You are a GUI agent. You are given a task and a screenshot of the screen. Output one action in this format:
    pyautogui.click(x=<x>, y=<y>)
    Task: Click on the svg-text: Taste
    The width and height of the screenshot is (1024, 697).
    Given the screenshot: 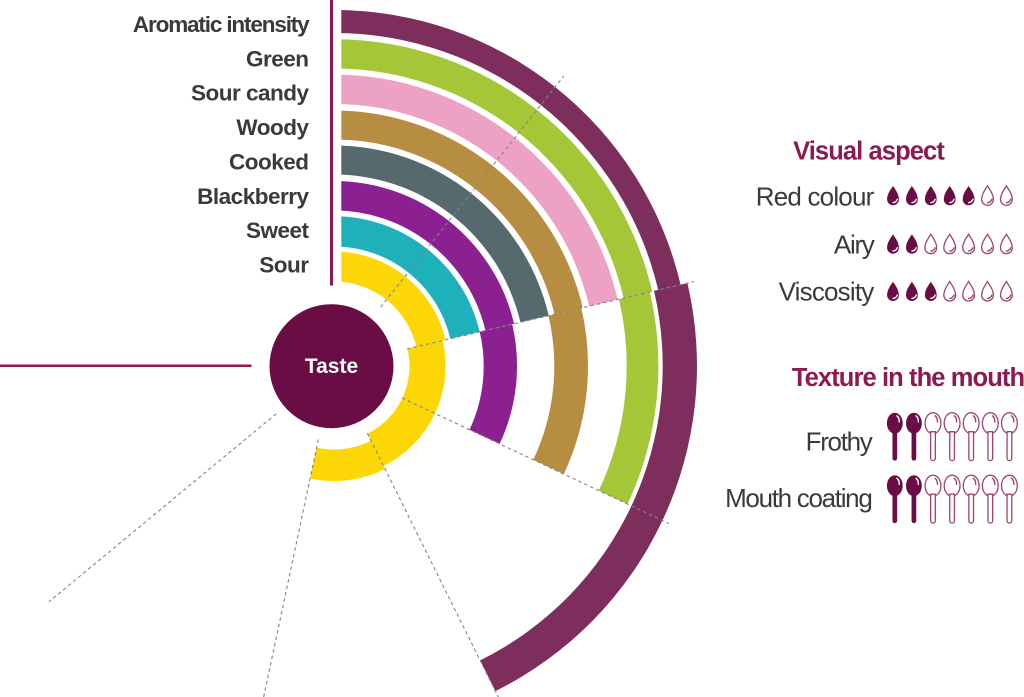 What is the action you would take?
    pyautogui.click(x=331, y=366)
    